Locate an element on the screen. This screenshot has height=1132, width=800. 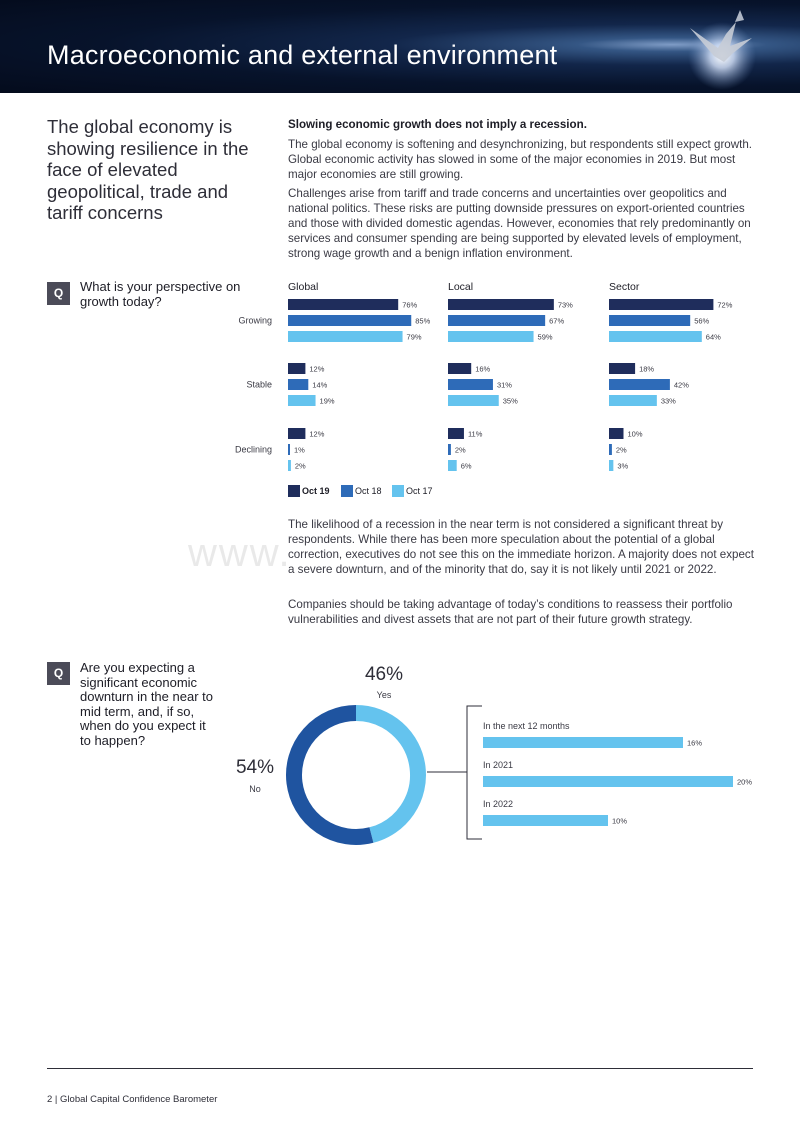
bar-value-label: 33% is located at coordinates (668, 401).